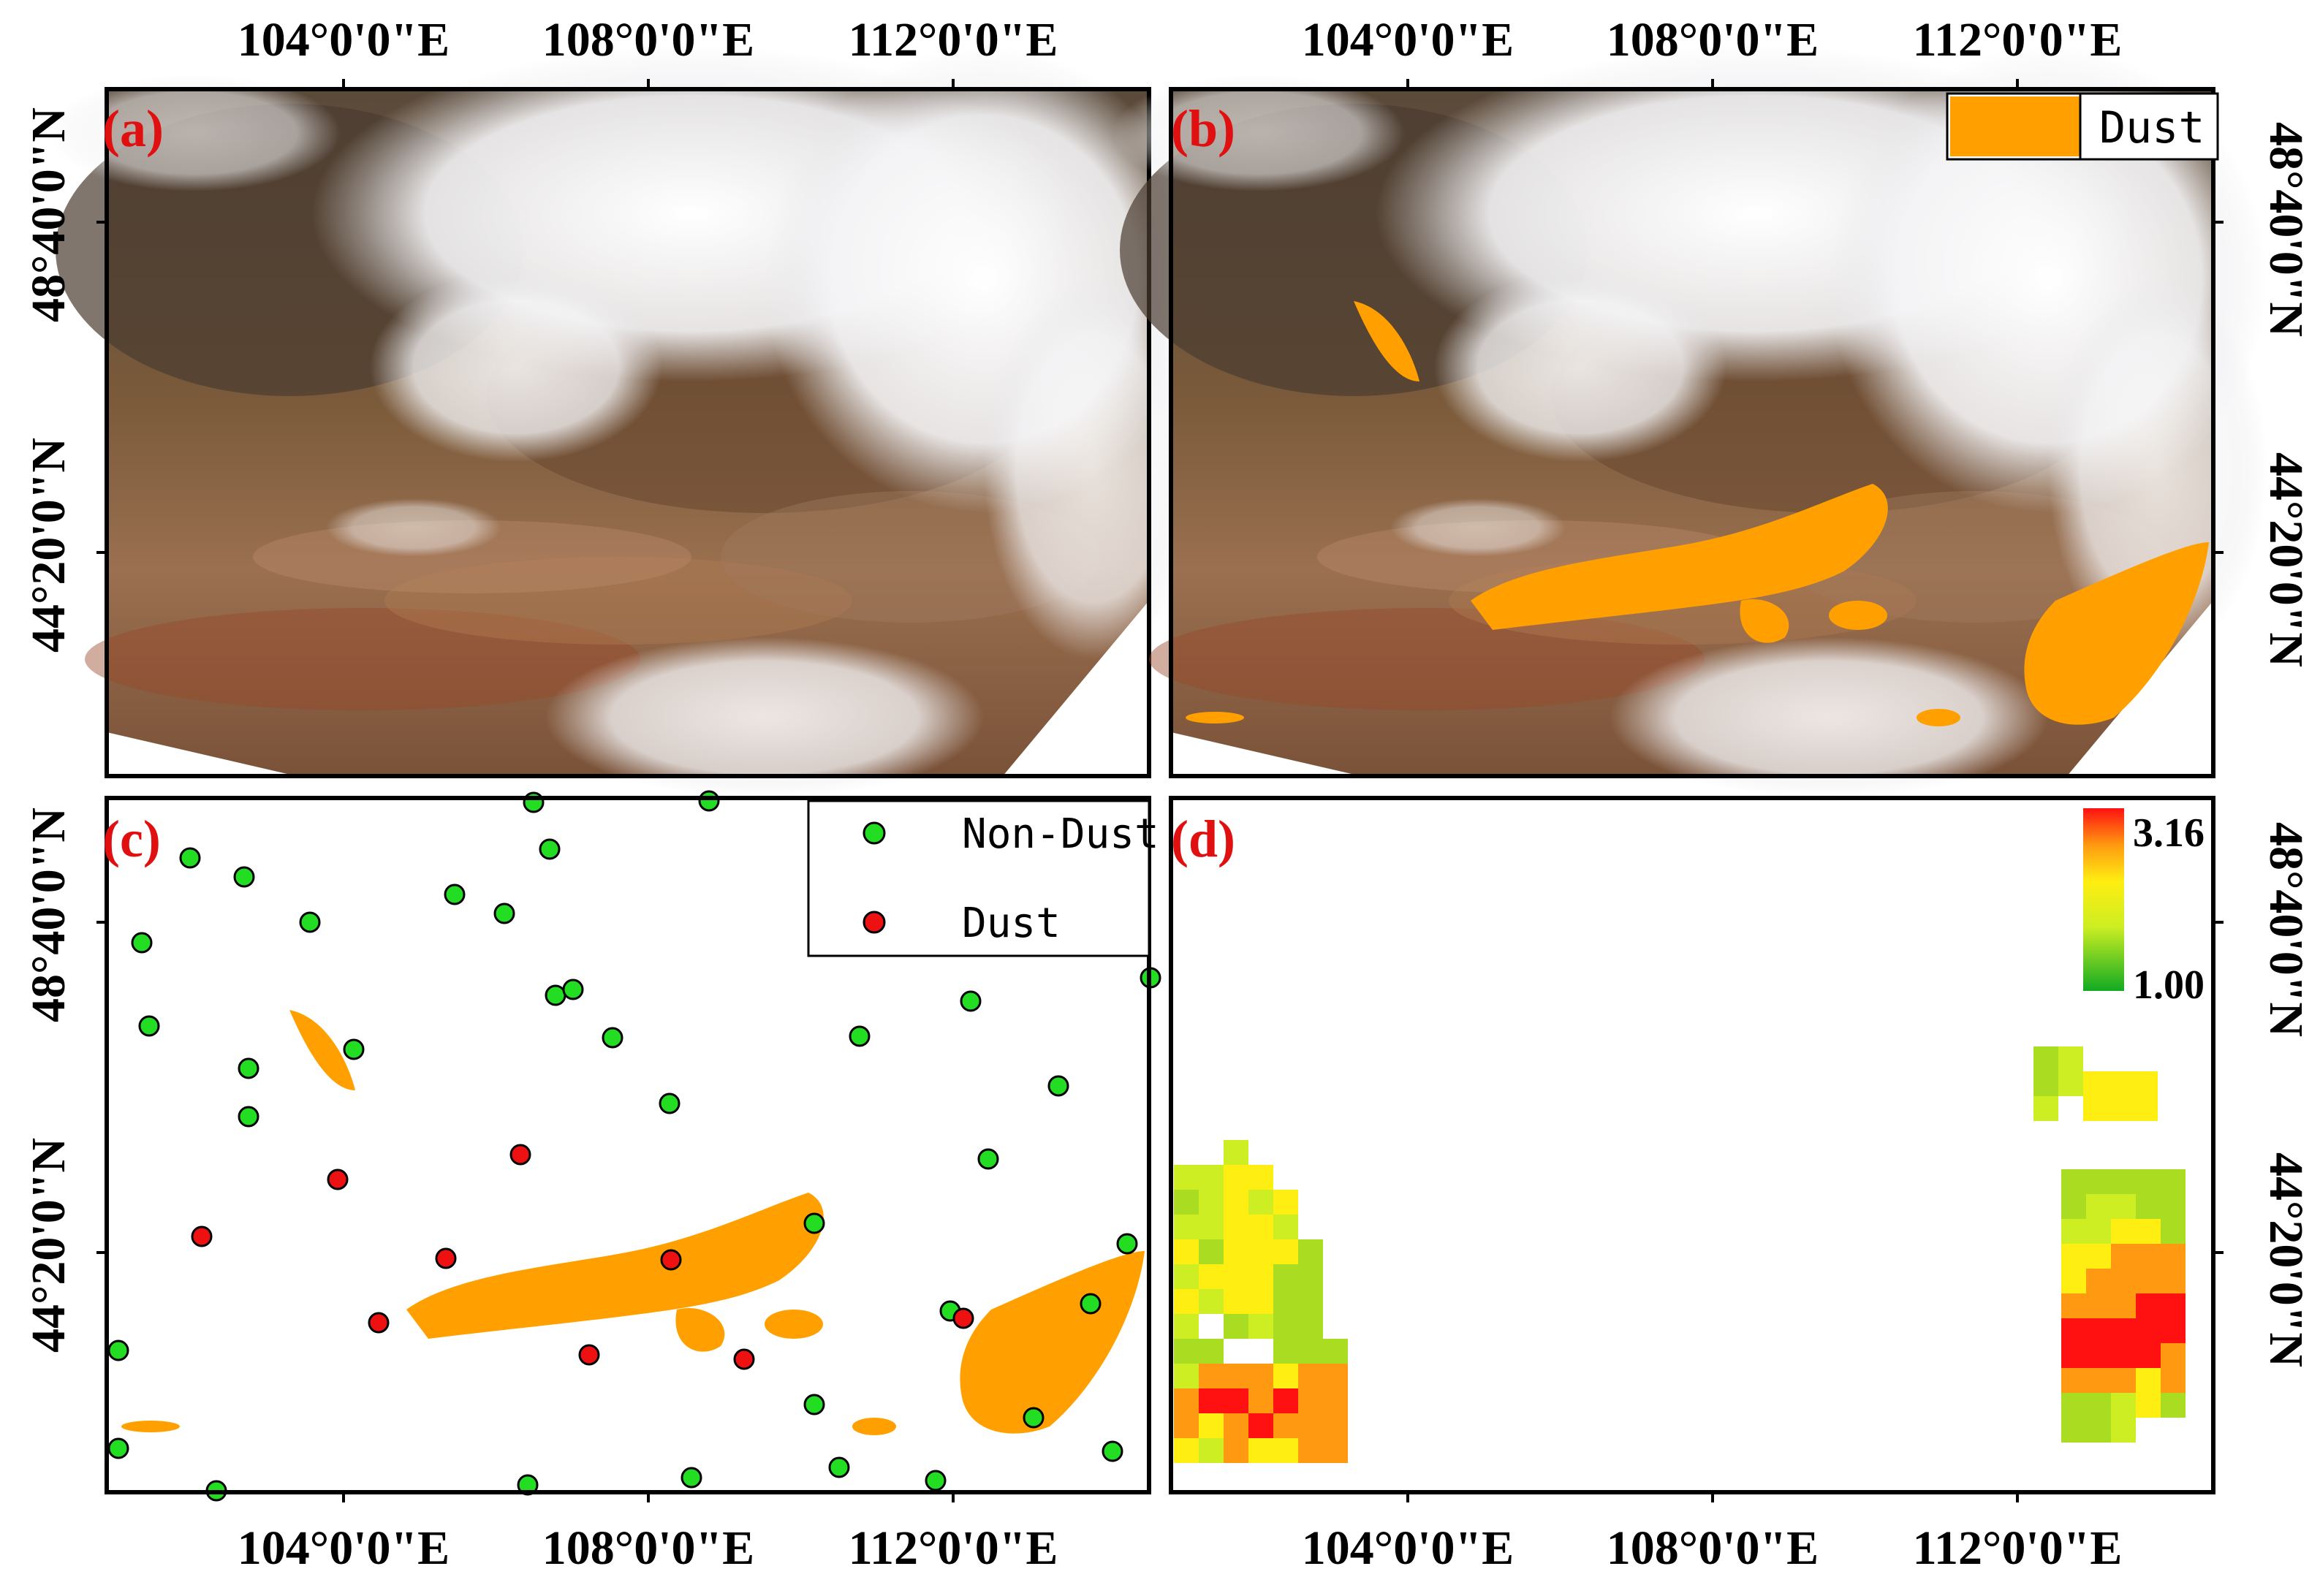  Describe the element at coordinates (133, 128) in the screenshot. I see `panel-label-a: (a)` at that location.